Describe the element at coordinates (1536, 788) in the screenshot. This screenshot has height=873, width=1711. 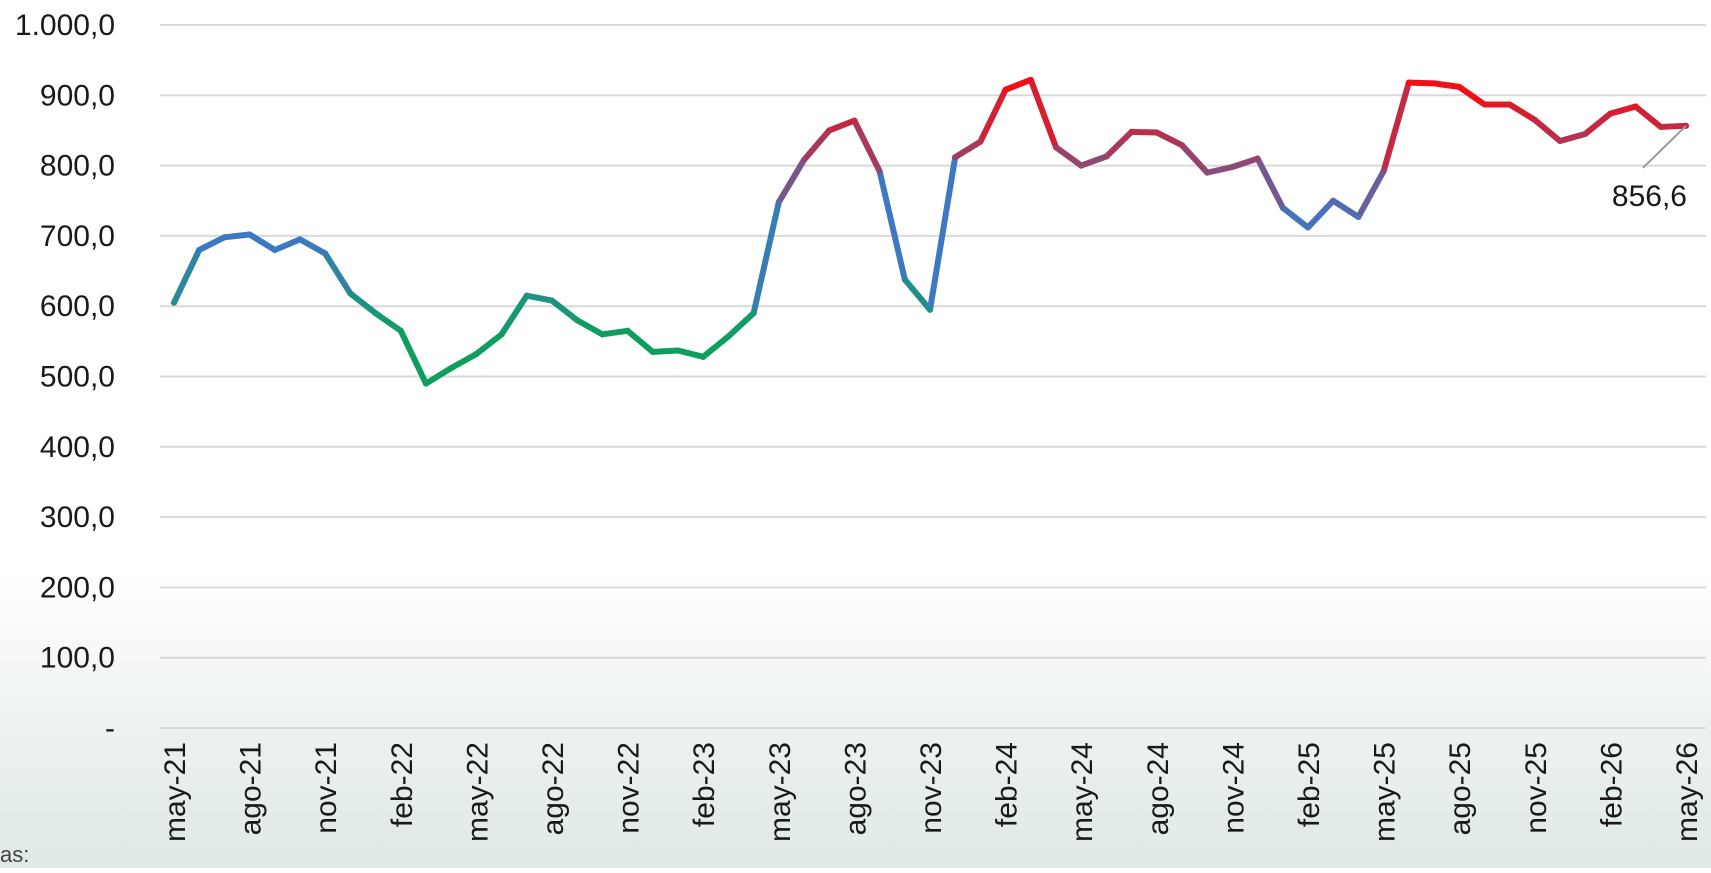
I see `x-tick-label: nov-25` at that location.